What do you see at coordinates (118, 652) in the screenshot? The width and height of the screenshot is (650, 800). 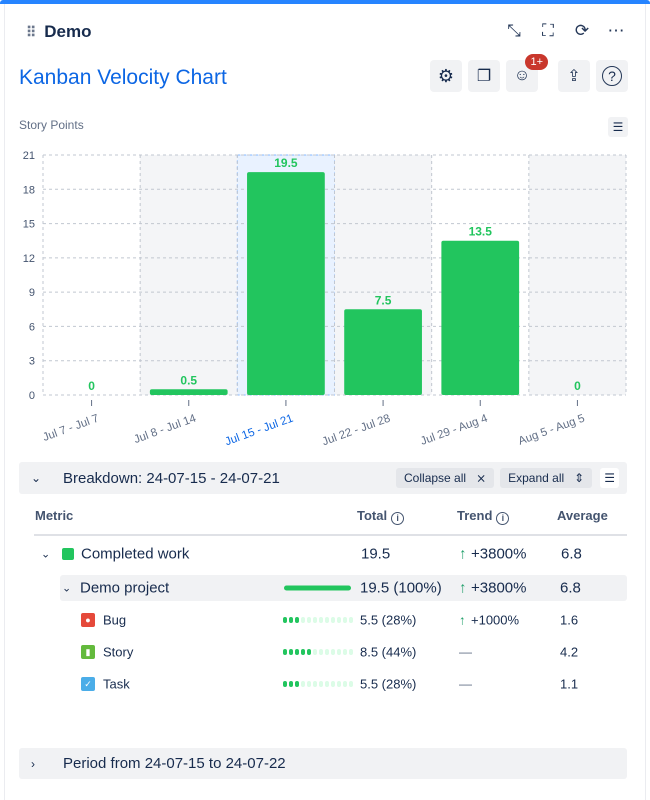 I see `metric-label: Story` at bounding box center [118, 652].